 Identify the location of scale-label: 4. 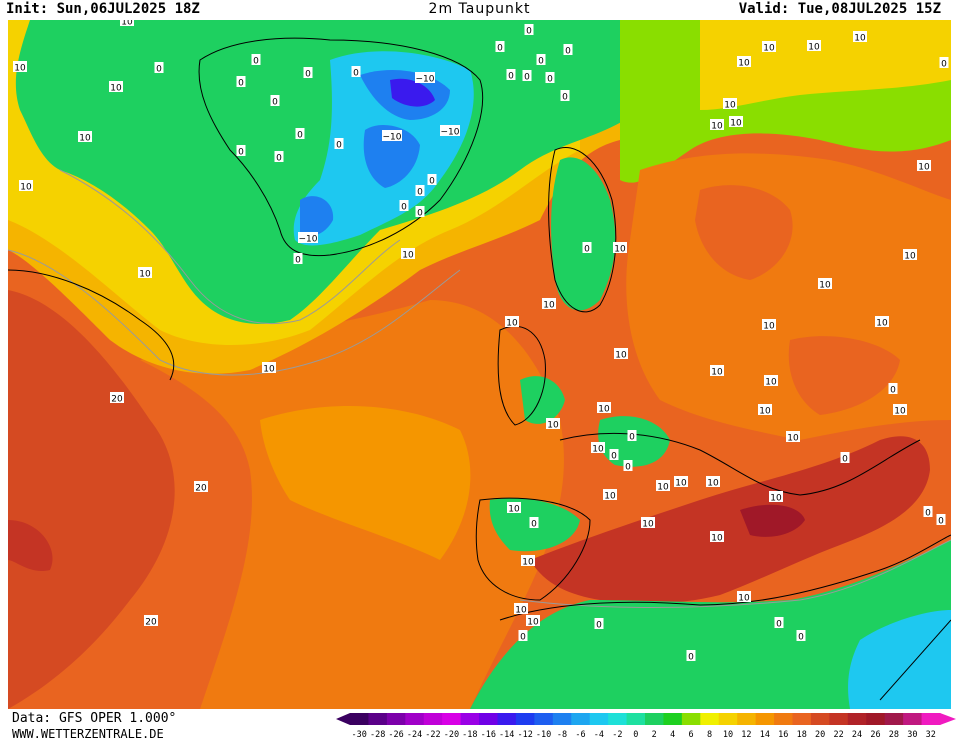
(672, 734).